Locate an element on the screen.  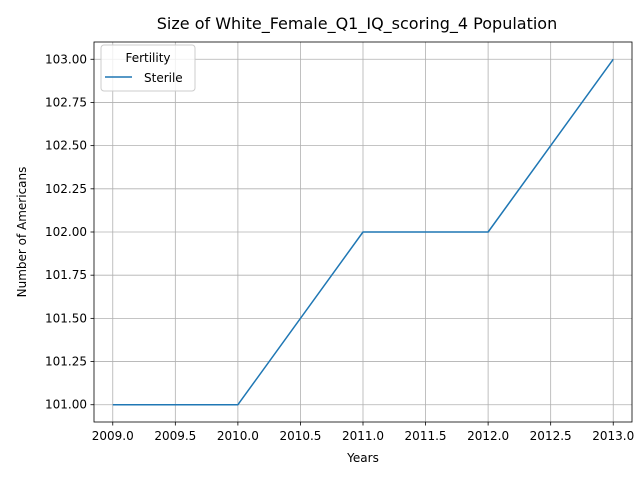
x-tick-label: 2009.0 is located at coordinates (113, 436).